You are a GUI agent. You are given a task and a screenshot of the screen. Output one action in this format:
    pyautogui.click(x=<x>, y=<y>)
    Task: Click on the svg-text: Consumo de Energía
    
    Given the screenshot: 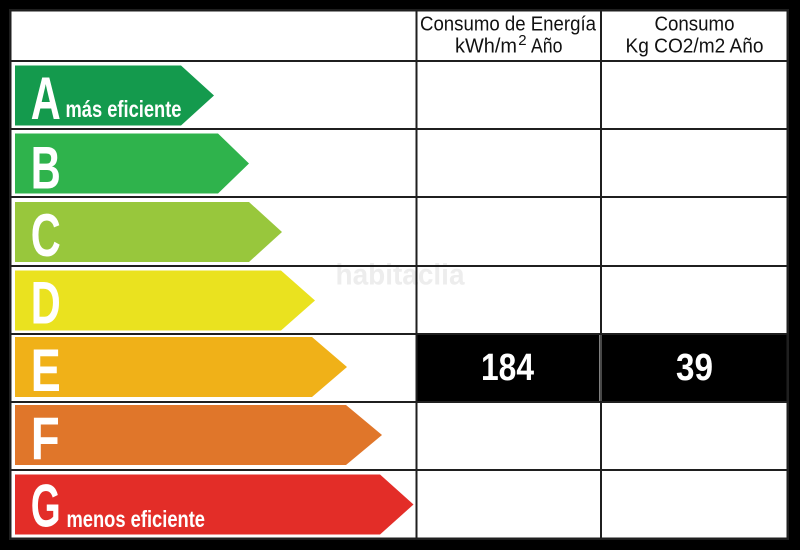 What is the action you would take?
    pyautogui.click(x=508, y=25)
    